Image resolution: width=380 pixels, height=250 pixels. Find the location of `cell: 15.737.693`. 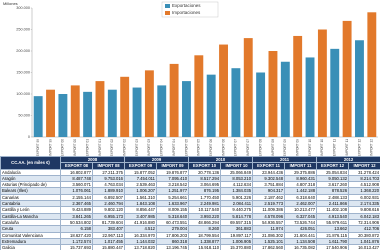

cell: 15.737.693 is located at coordinates (76, 247).